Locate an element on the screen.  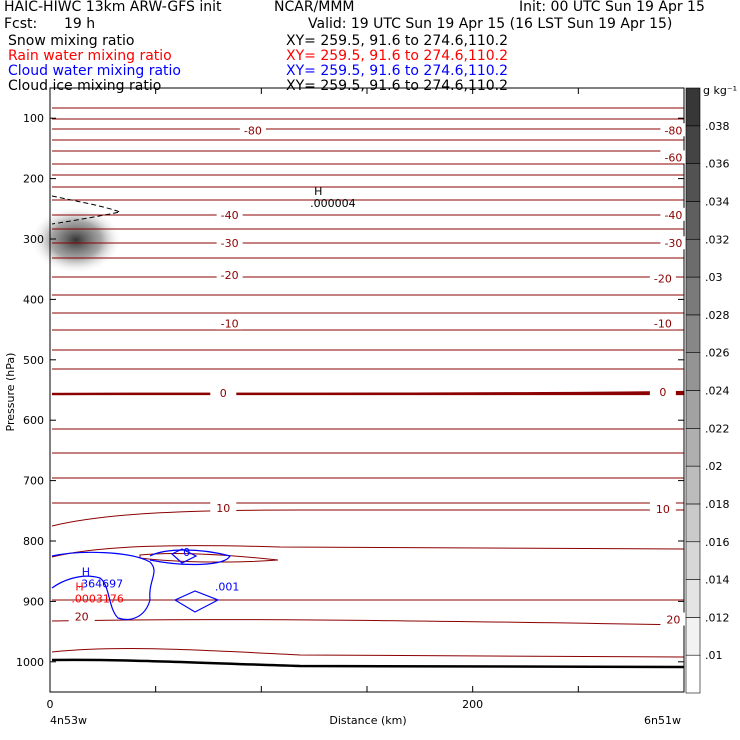
colorbar-tick-label: .034 is located at coordinates (717, 201).